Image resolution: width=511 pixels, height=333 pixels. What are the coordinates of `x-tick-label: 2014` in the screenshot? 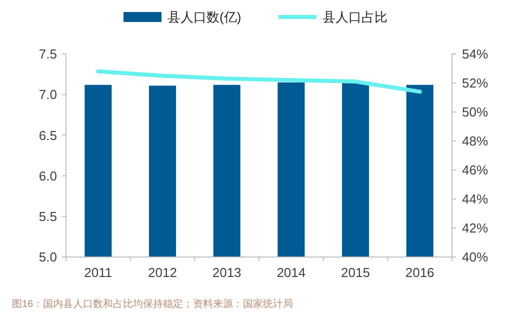 It's located at (291, 272).